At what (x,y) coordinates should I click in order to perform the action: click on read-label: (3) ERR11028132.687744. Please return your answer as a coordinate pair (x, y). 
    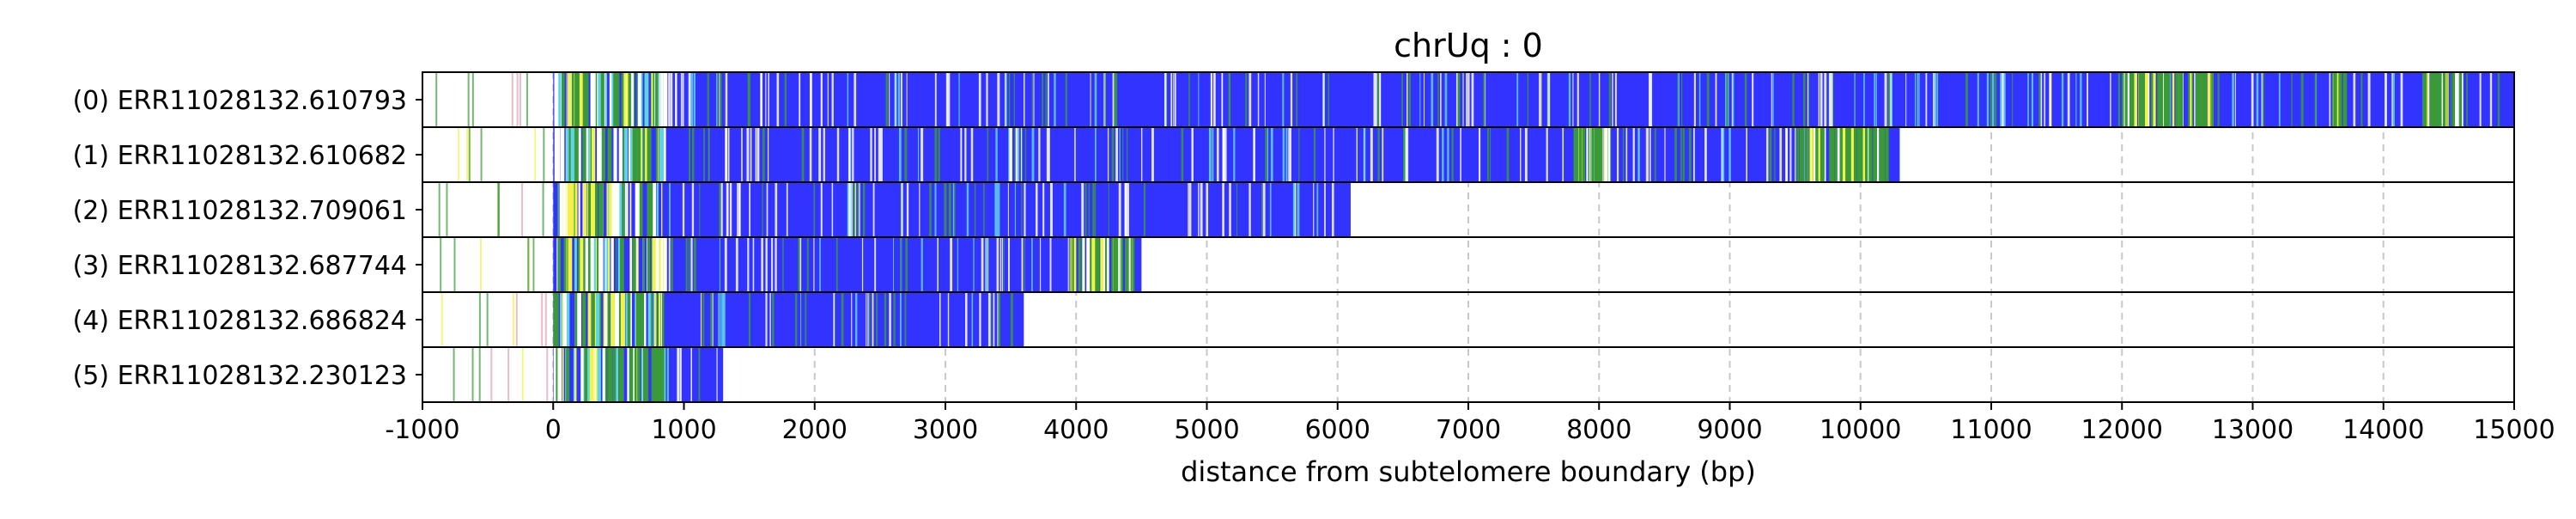
    Looking at the image, I should click on (240, 266).